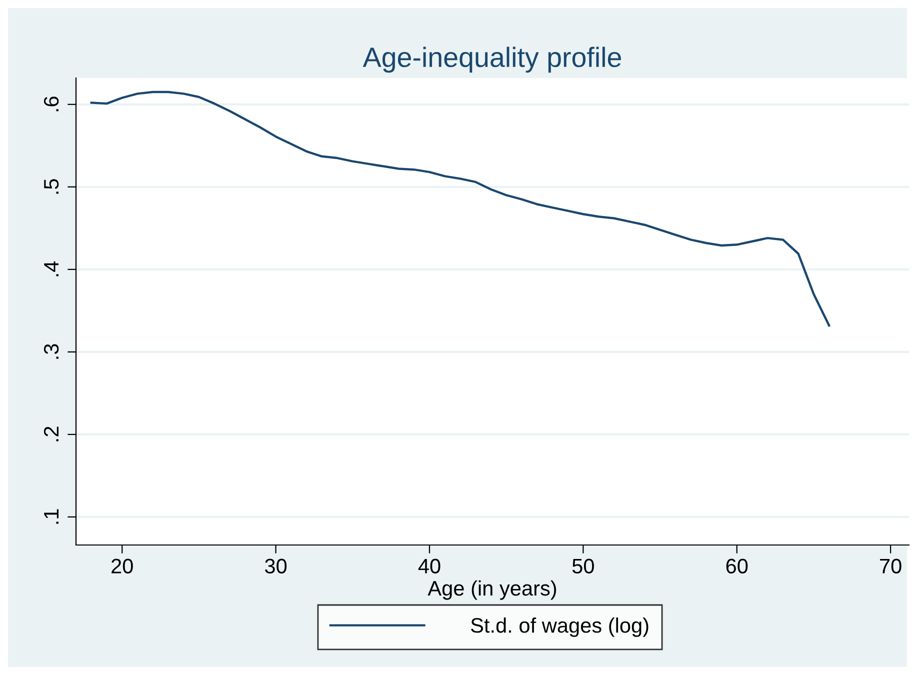  I want to click on y-tick-label: .1, so click(51, 516).